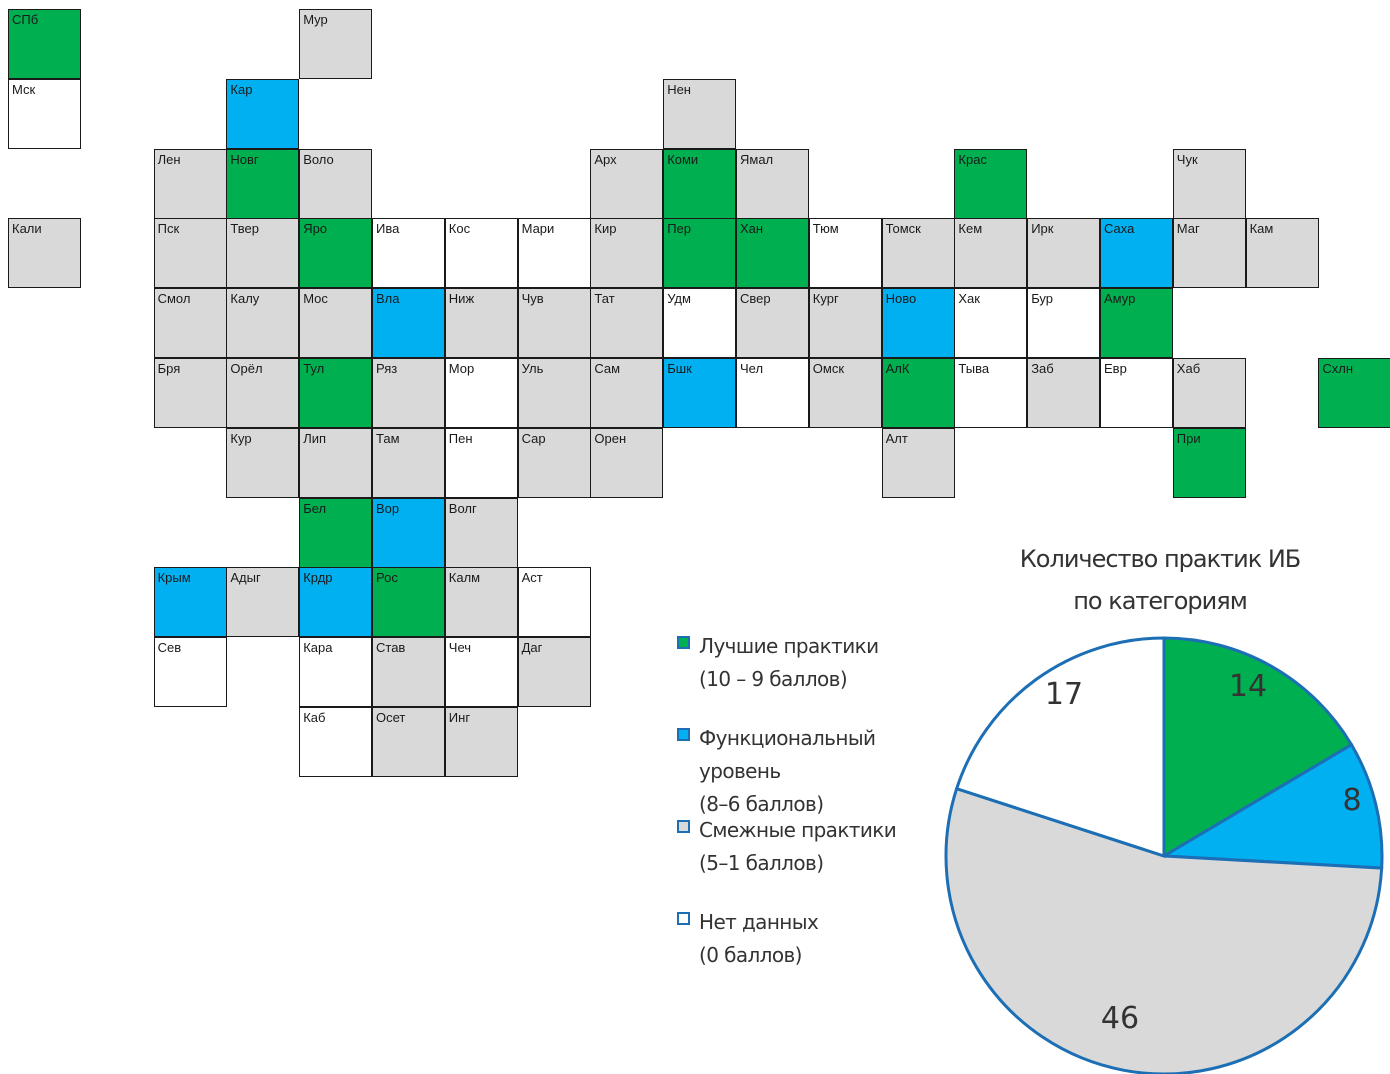 The width and height of the screenshot is (1390, 1074). Describe the element at coordinates (991, 393) in the screenshot. I see `region-tile: Тыва` at that location.